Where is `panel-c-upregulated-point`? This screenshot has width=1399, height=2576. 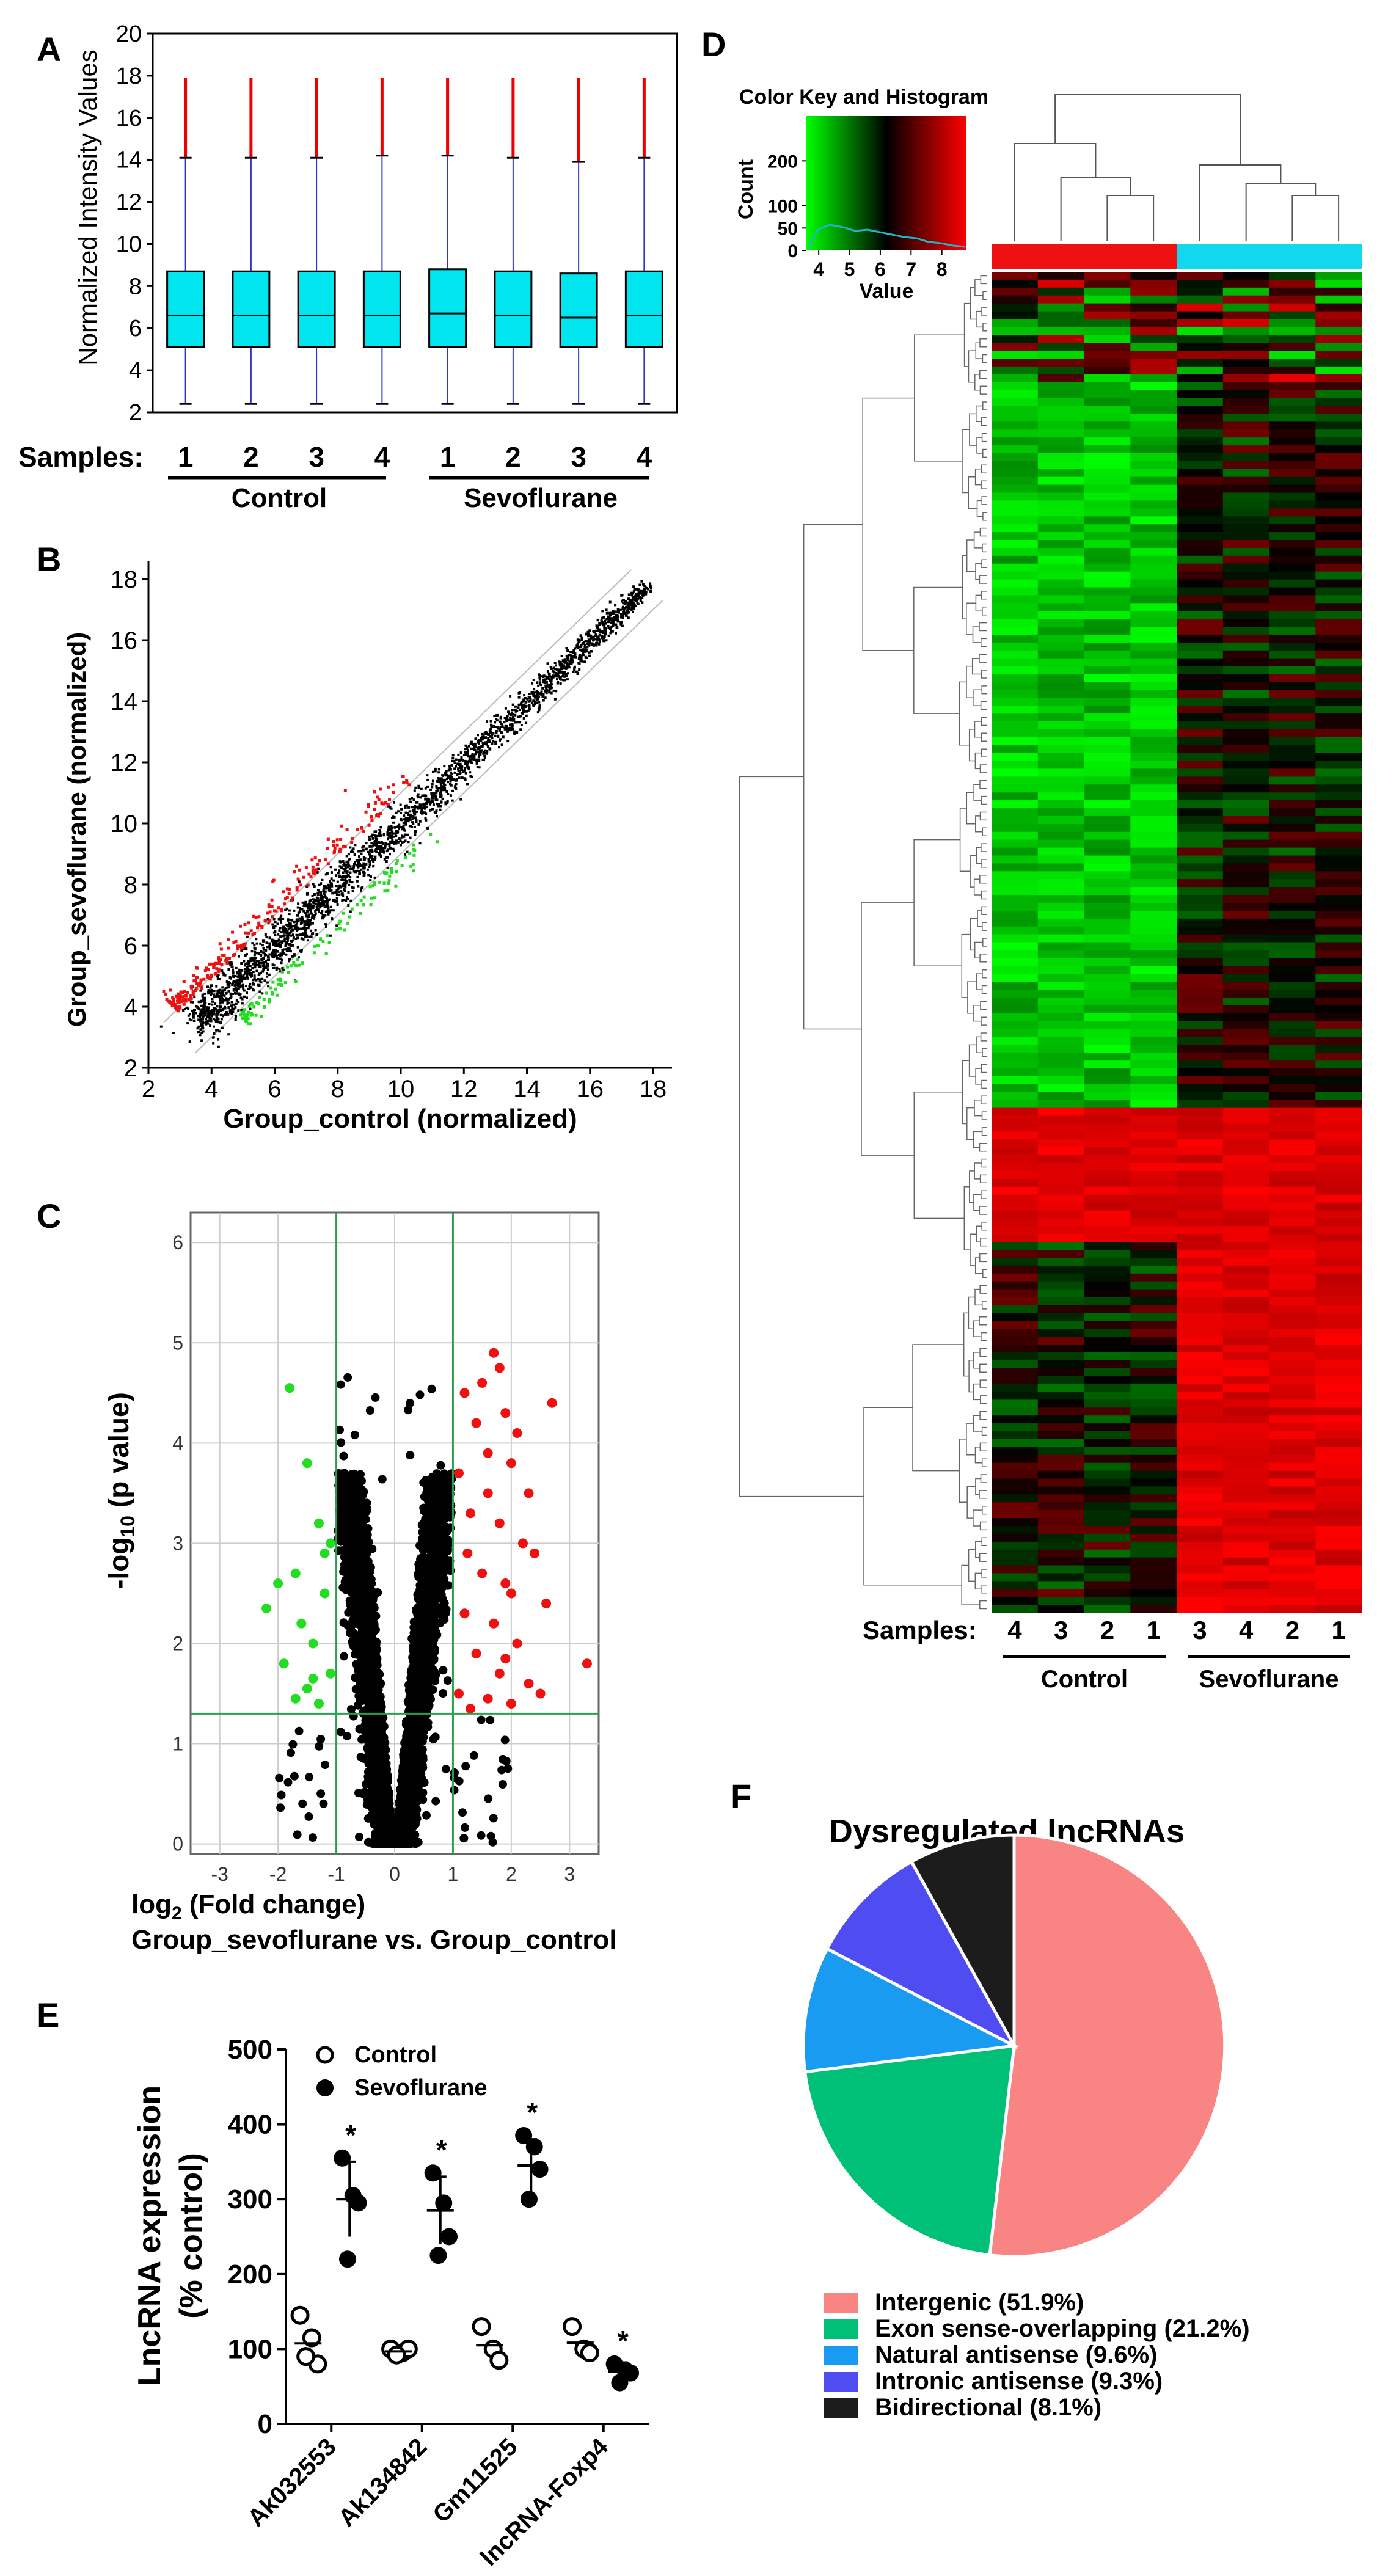
panel-c-upregulated-point is located at coordinates (488, 1698).